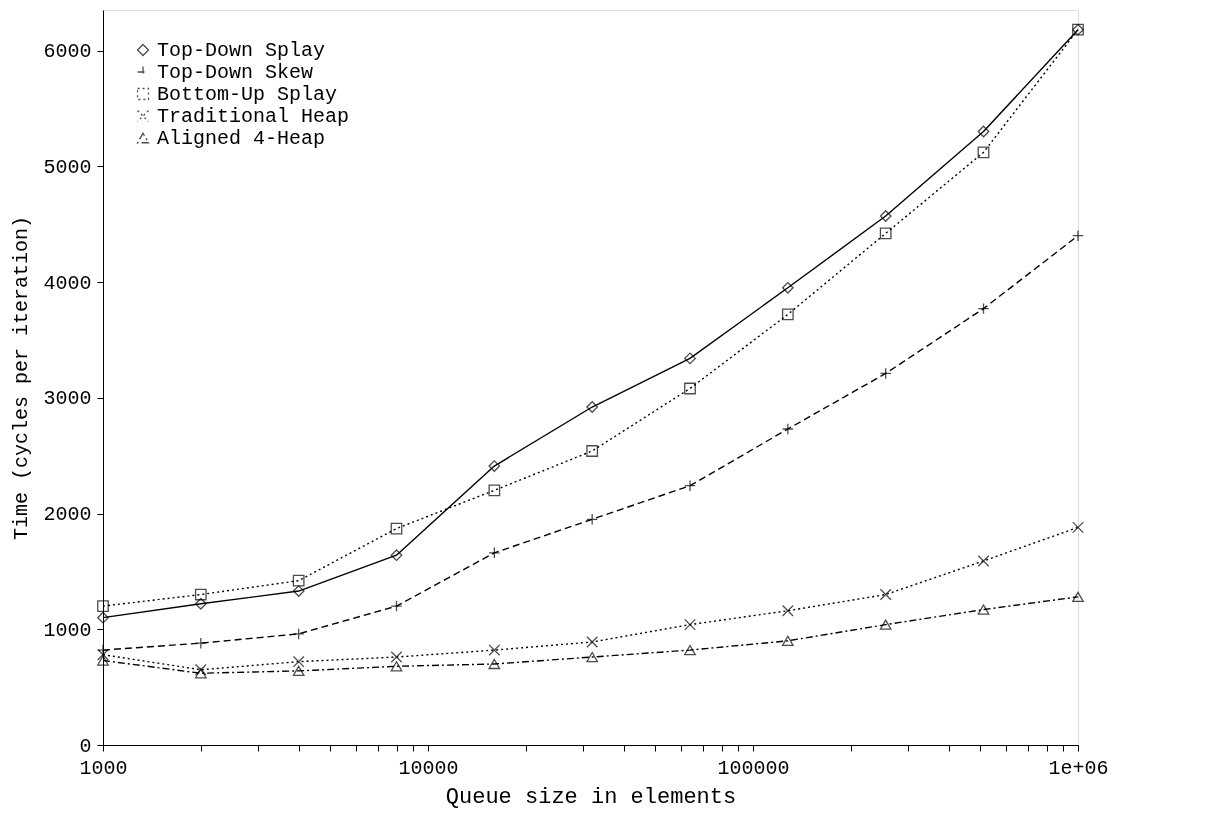 This screenshot has height=836, width=1208. I want to click on x-tick-label: 1000, so click(103, 768).